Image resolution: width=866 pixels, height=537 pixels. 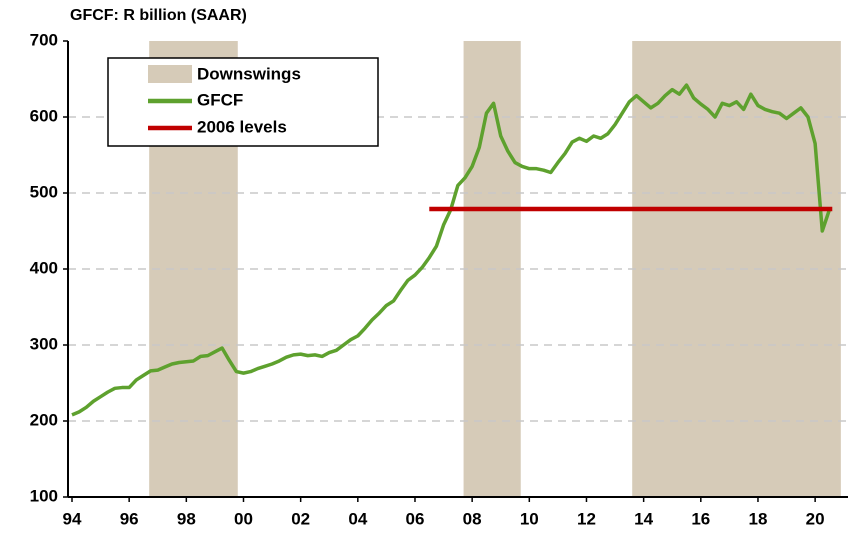 I want to click on y-tick-label: 300, so click(x=44, y=343).